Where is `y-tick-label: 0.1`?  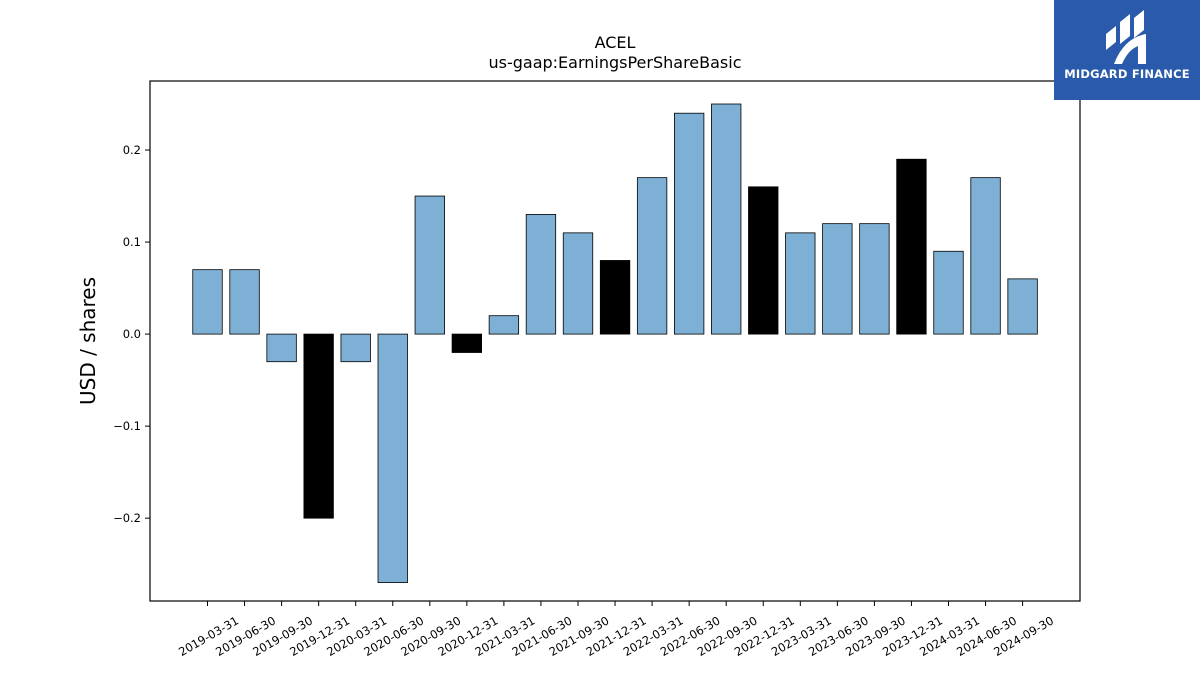 y-tick-label: 0.1 is located at coordinates (132, 242).